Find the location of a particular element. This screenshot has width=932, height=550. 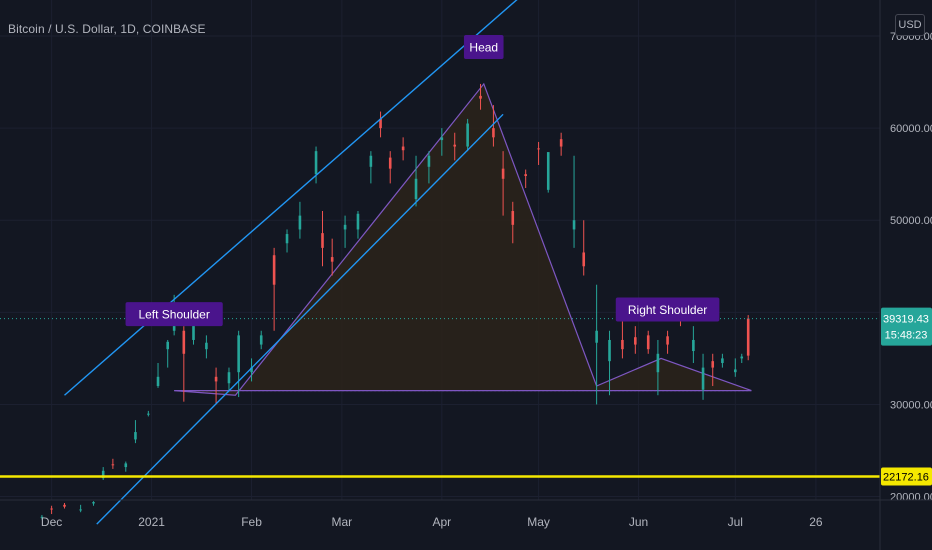

x-tick-label: 26 is located at coordinates (816, 522).